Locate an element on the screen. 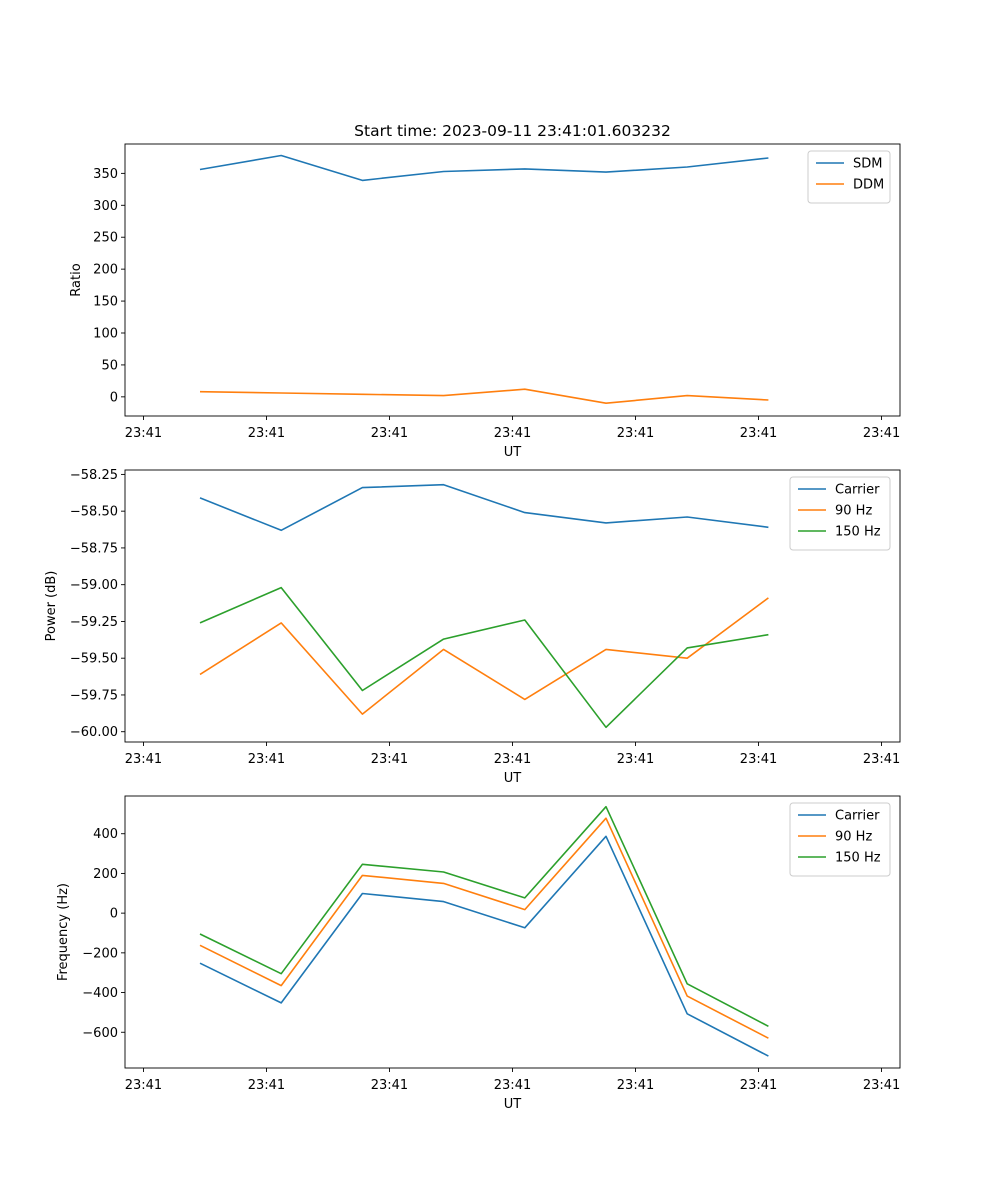  legend-box is located at coordinates (849, 177).